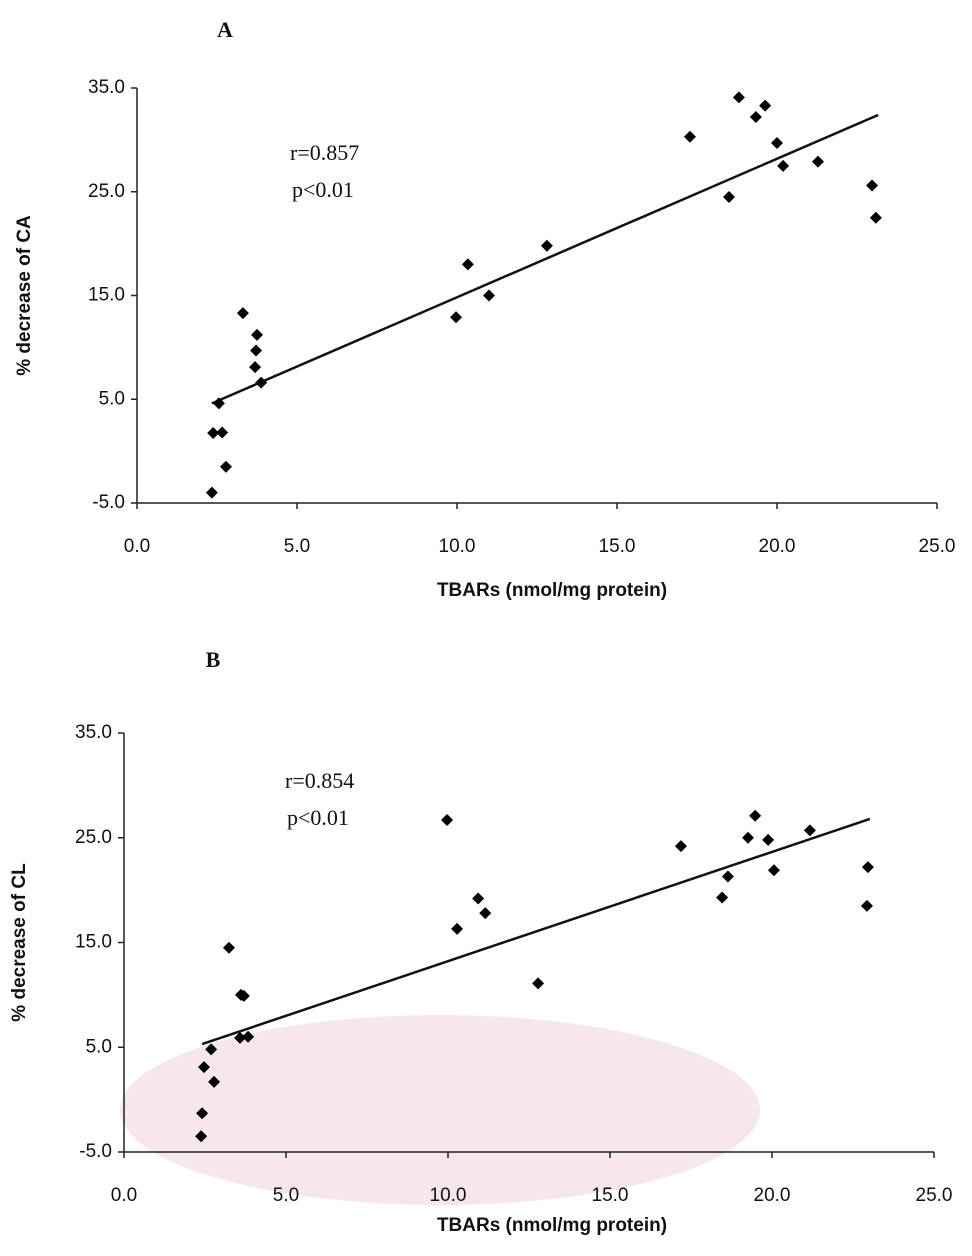 Image resolution: width=972 pixels, height=1256 pixels. What do you see at coordinates (19, 942) in the screenshot?
I see `y-axis-title: % decrease of CL` at bounding box center [19, 942].